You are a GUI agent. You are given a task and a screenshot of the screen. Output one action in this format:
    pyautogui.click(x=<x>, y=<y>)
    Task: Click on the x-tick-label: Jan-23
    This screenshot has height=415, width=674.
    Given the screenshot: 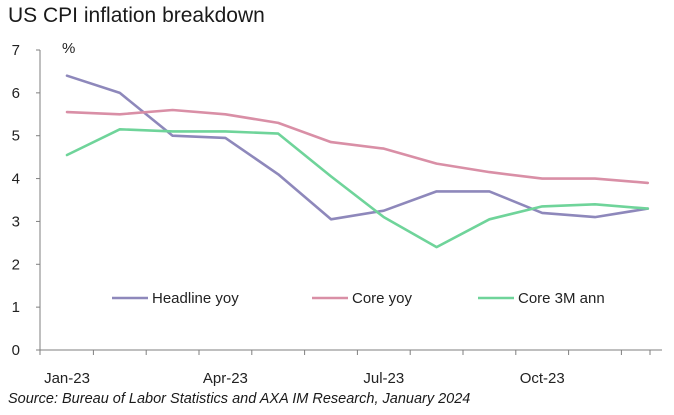 What is the action you would take?
    pyautogui.click(x=67, y=378)
    